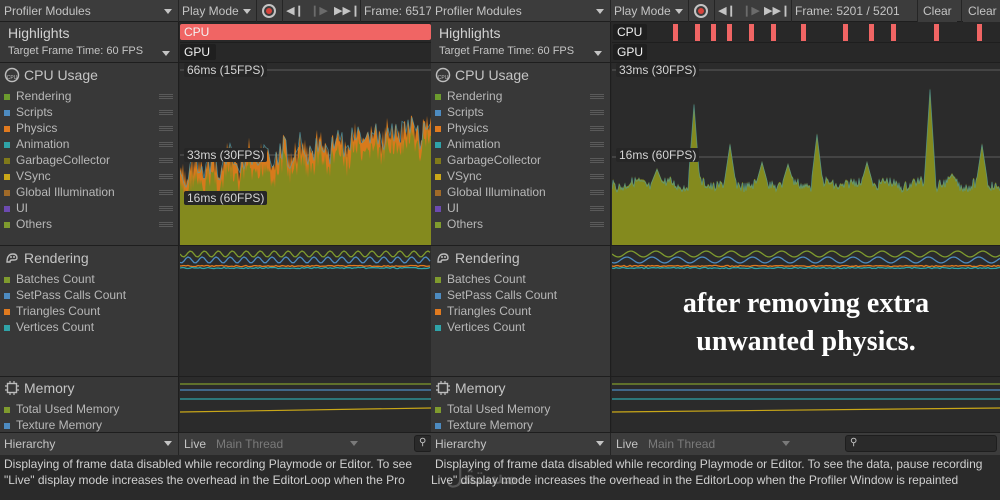 The width and height of the screenshot is (1000, 500). What do you see at coordinates (630, 52) in the screenshot?
I see `gpu-highlight-track: GPU` at bounding box center [630, 52].